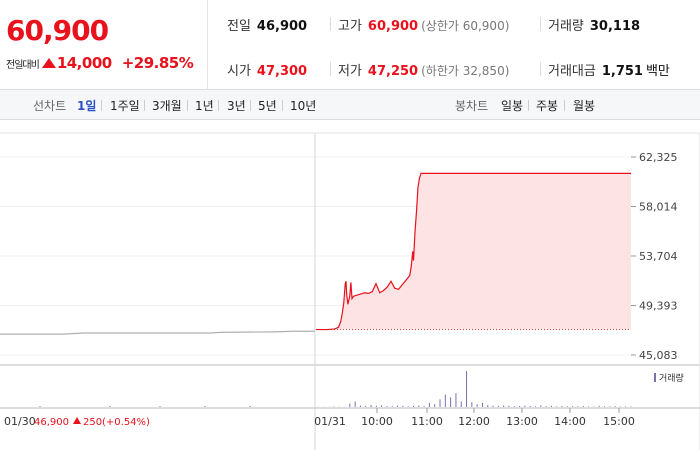 Image resolution: width=700 pixels, height=450 pixels. I want to click on stat-high: 고가 60,900 (상한가 60,900), so click(423, 24).